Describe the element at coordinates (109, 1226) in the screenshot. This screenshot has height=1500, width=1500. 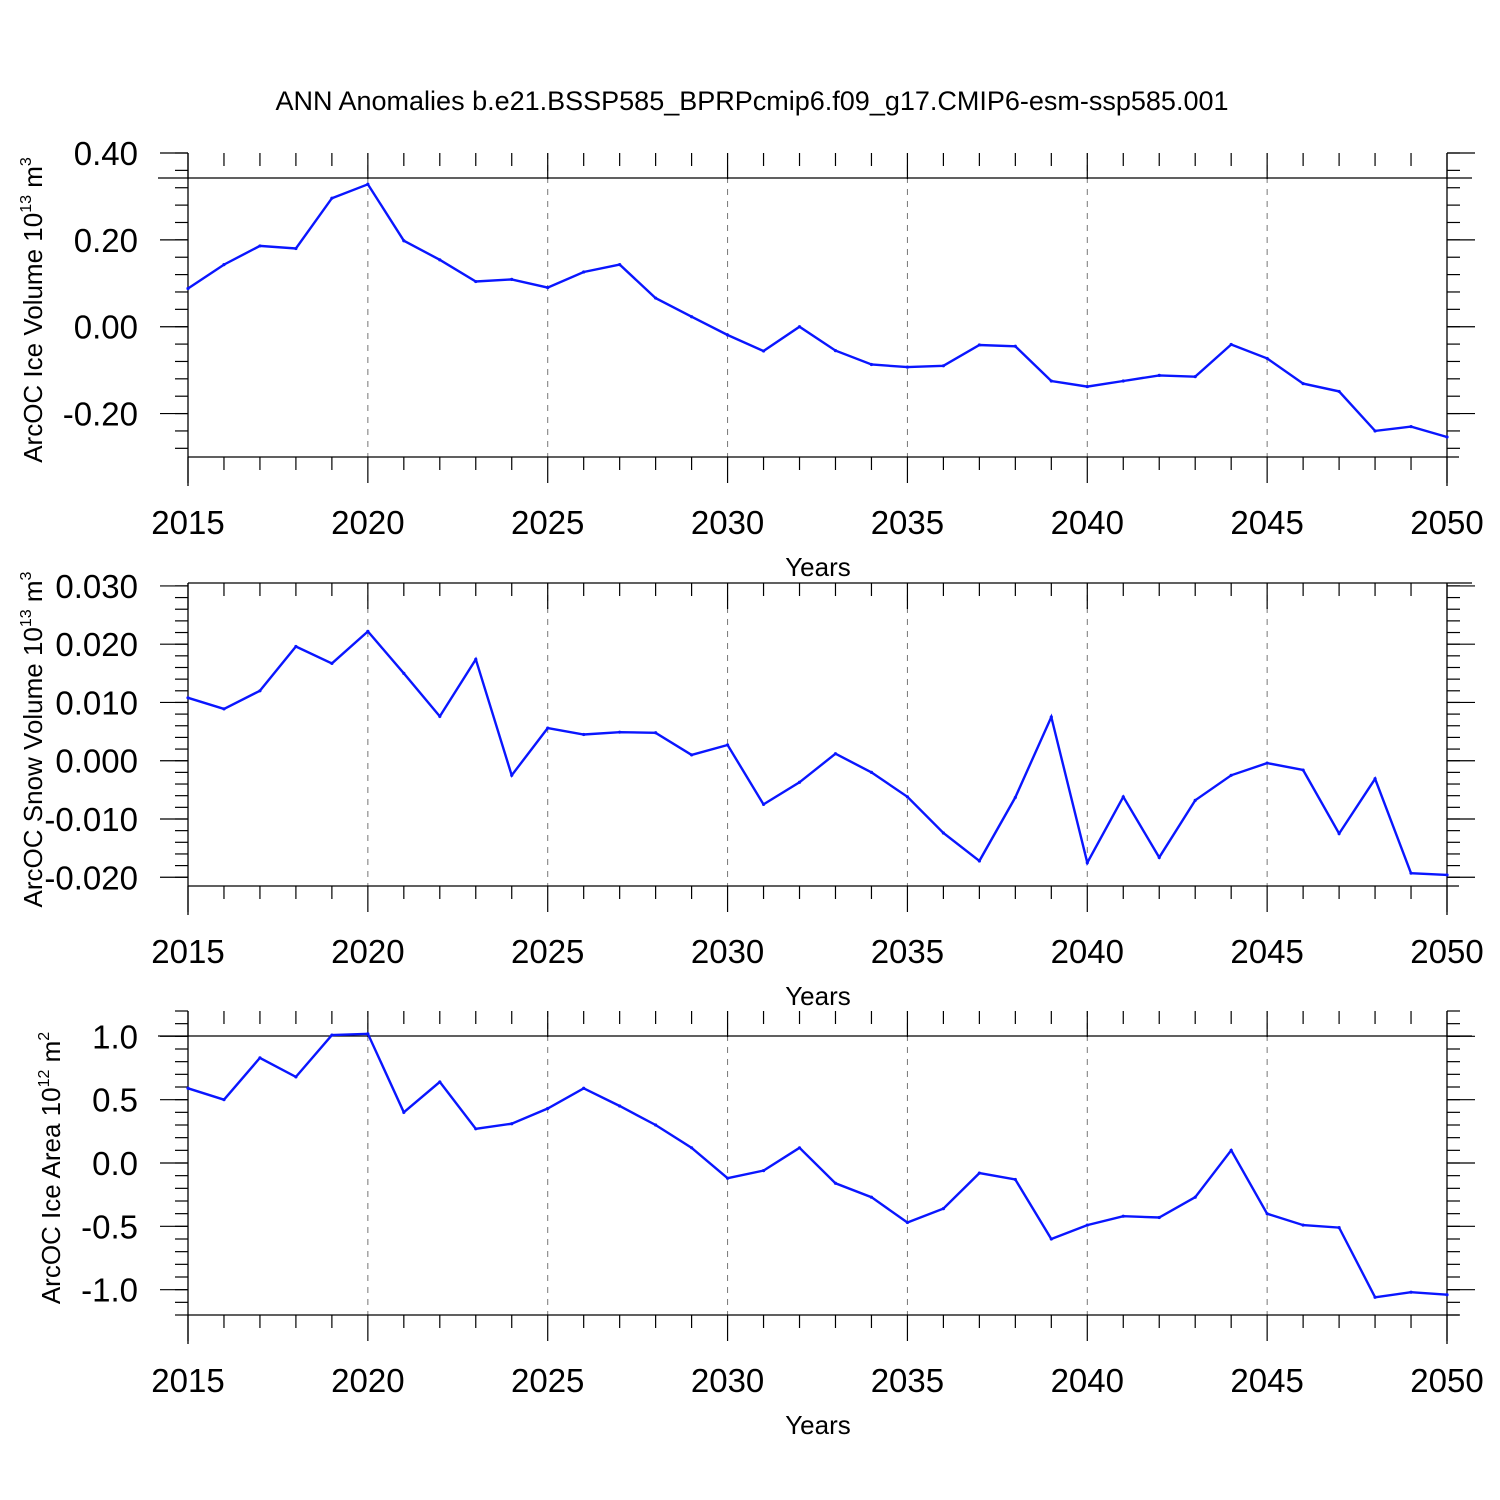
I see `y-tick-label: -0.5` at that location.